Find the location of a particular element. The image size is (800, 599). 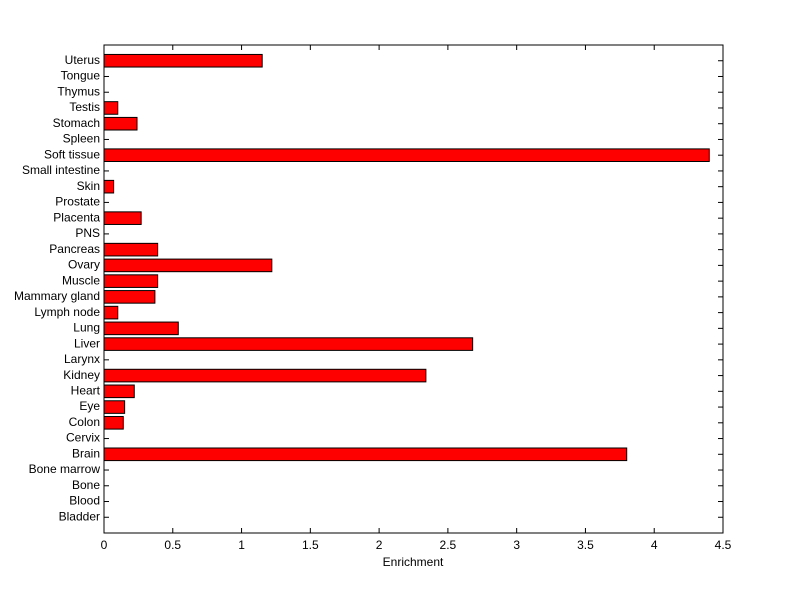

x-axis-label: Enrichment is located at coordinates (413, 562).